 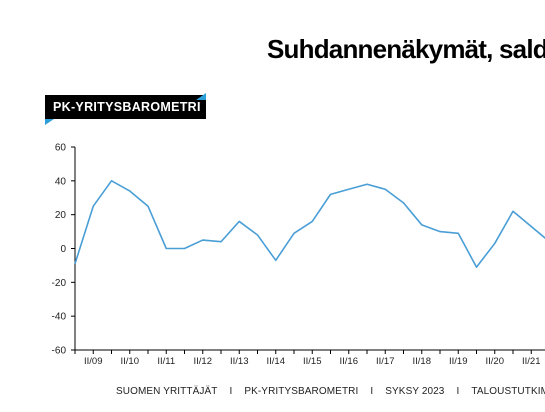 What do you see at coordinates (508, 391) in the screenshot?
I see `footer-item-dept: TALOUSTUTKIMUS` at bounding box center [508, 391].